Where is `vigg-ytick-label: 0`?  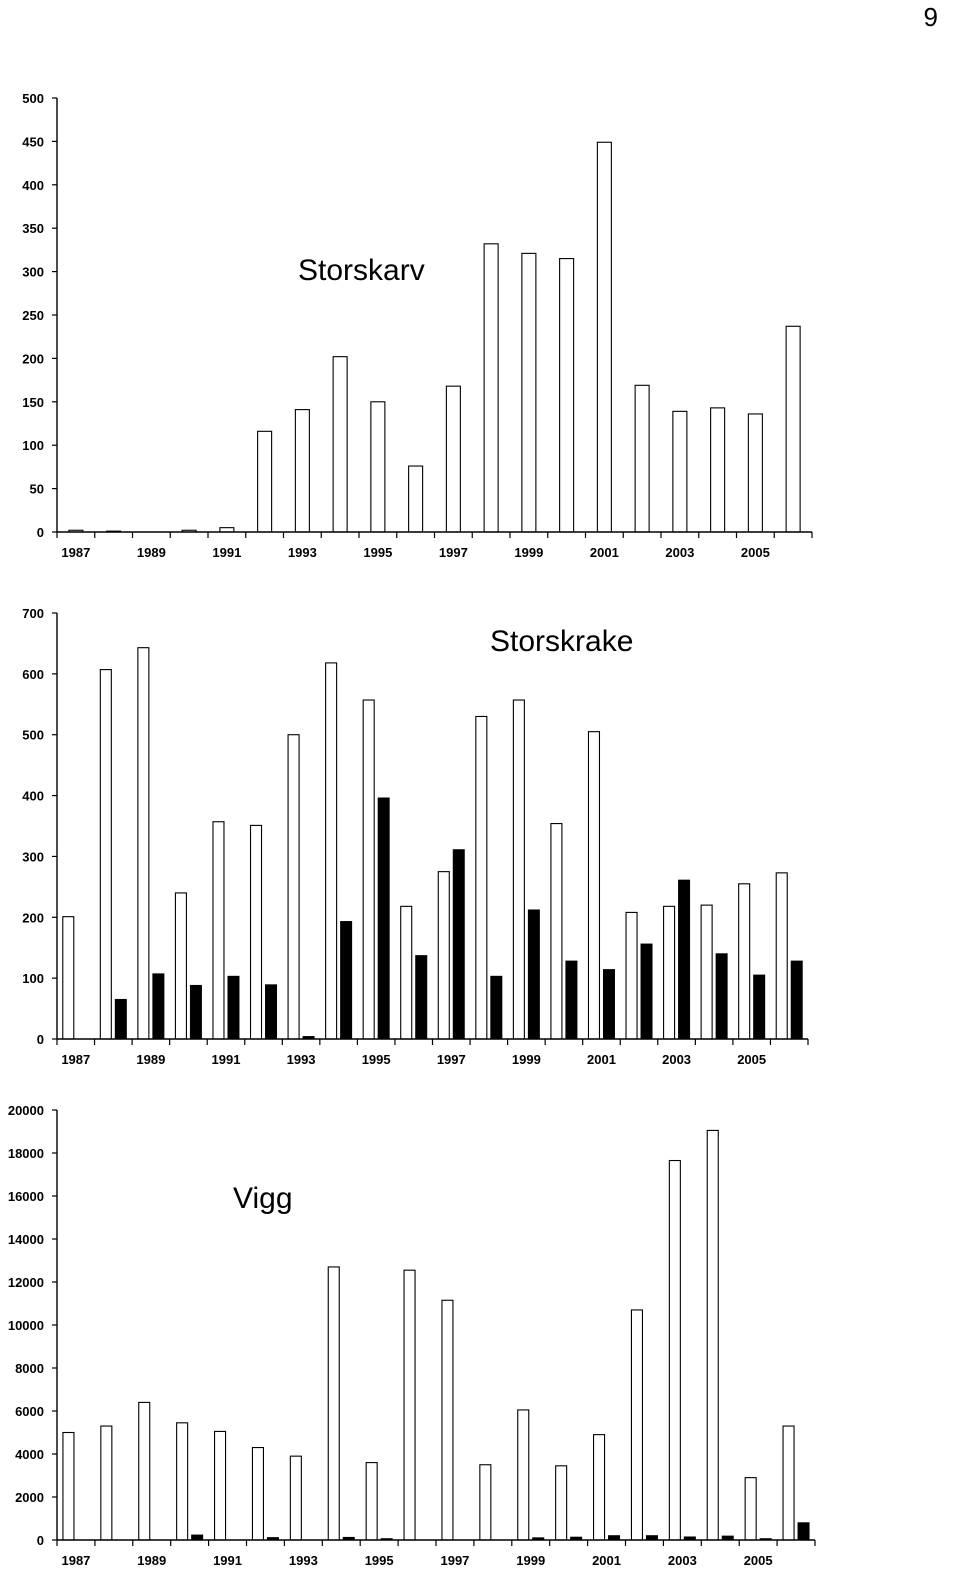 vigg-ytick-label: 0 is located at coordinates (40, 1540).